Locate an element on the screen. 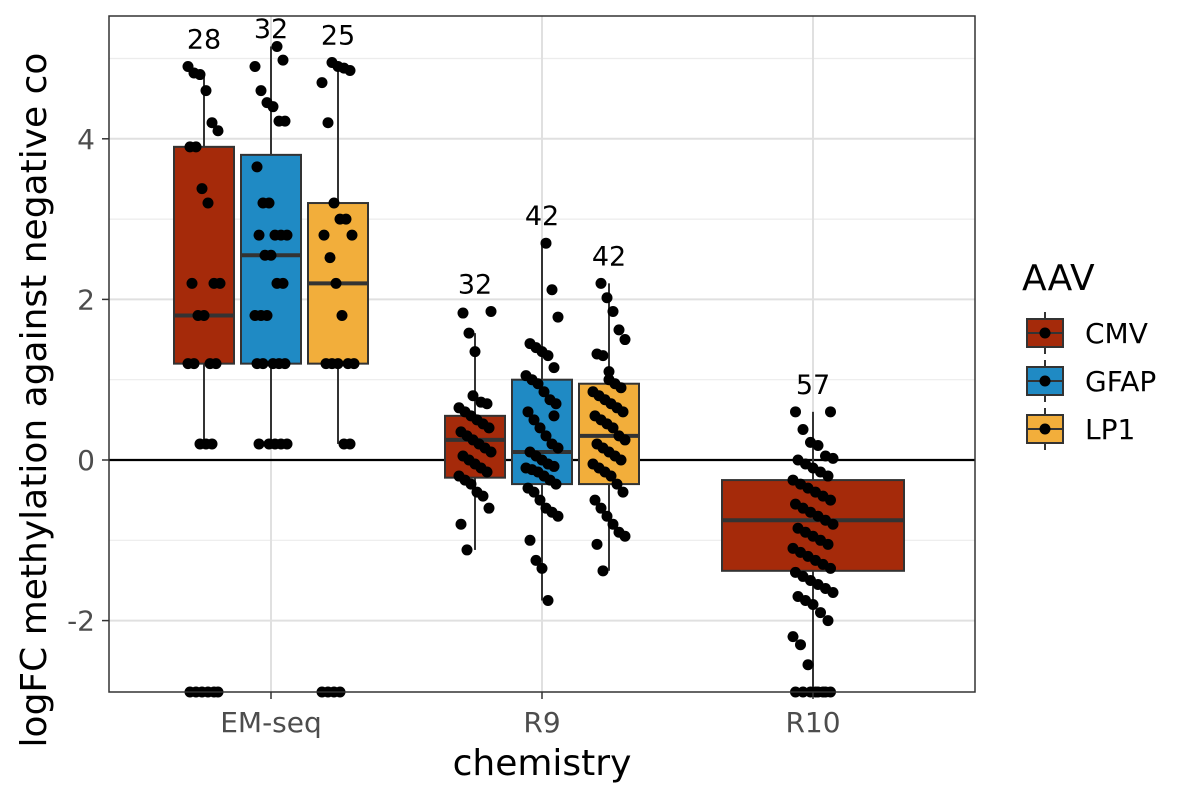 The height and width of the screenshot is (800, 1200). box-r10-cmv is located at coordinates (813, 551).